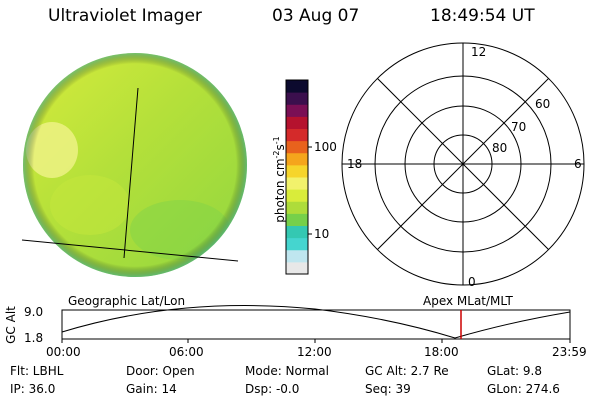 The width and height of the screenshot is (600, 400). Describe the element at coordinates (316, 16) in the screenshot. I see `date-label: 03 Aug 07` at that location.